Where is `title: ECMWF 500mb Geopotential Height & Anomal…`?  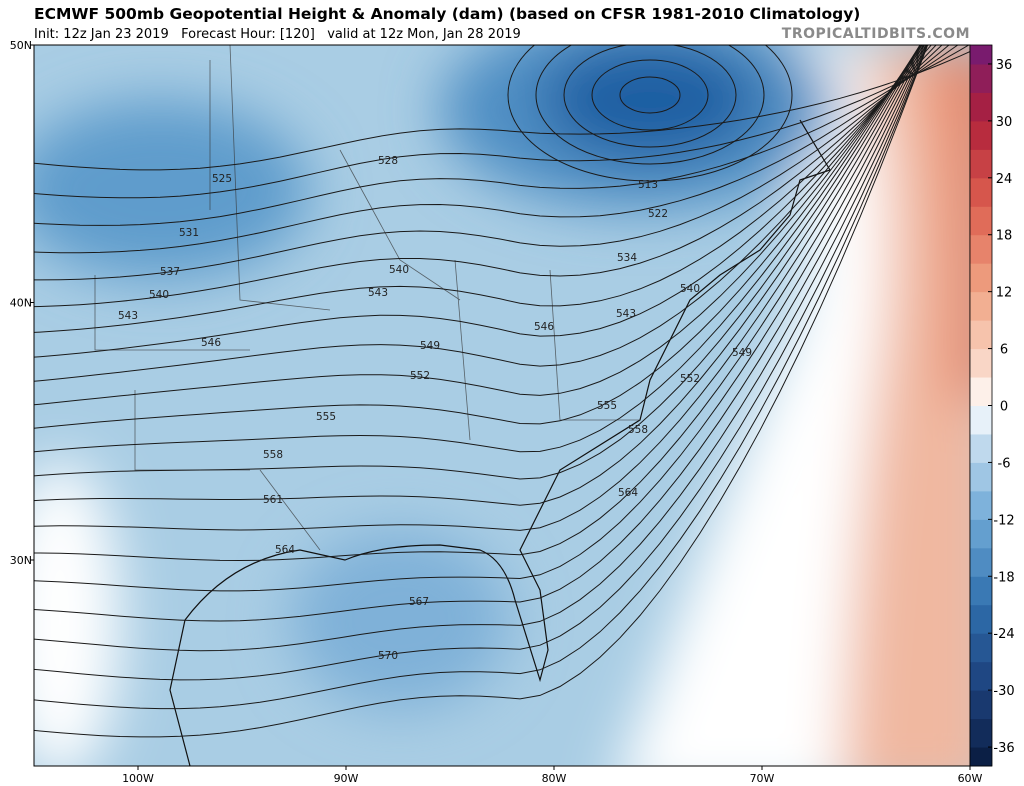 title: ECMWF 500mb Geopotential Height & Anomal… is located at coordinates (447, 14).